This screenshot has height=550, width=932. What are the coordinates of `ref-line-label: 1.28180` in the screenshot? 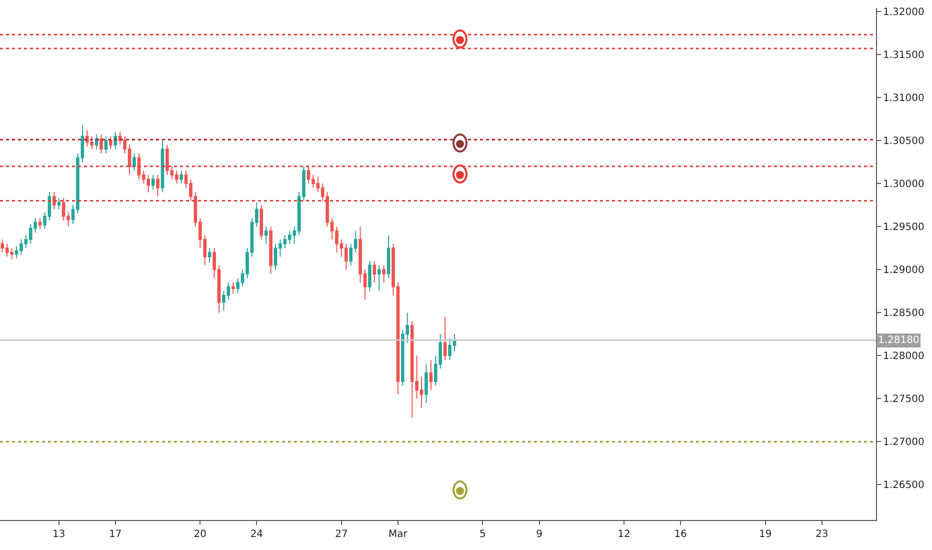 It's located at (899, 340).